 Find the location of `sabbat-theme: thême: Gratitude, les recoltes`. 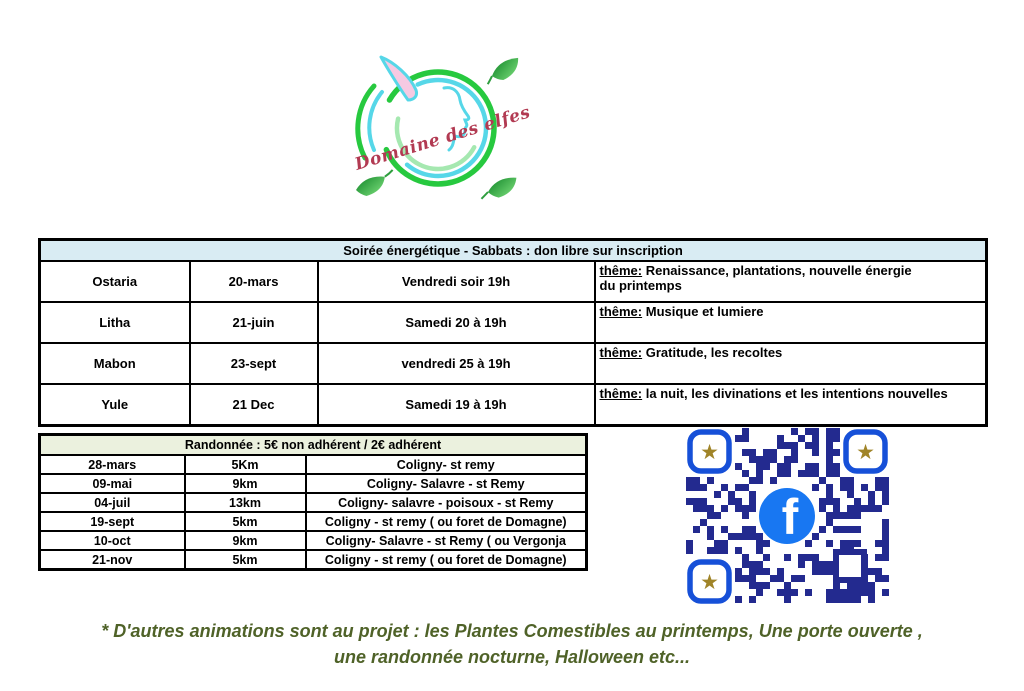

sabbat-theme: thême: Gratitude, les recoltes is located at coordinates (790, 363).